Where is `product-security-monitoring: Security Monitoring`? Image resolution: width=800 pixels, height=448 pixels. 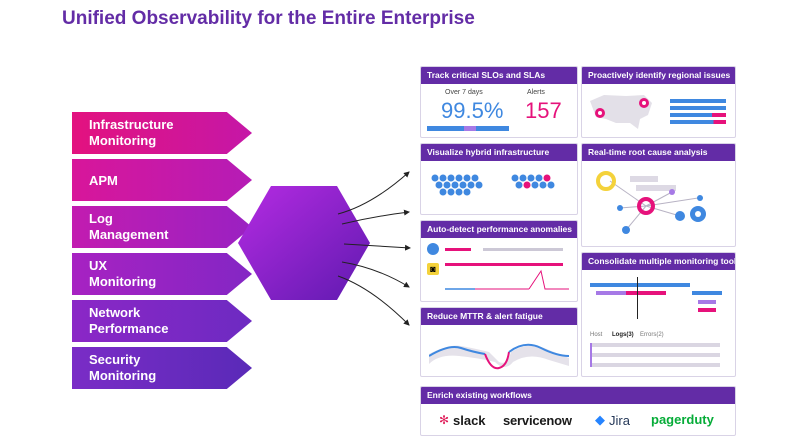
product-security-monitoring: Security Monitoring is located at coordinates (123, 367).